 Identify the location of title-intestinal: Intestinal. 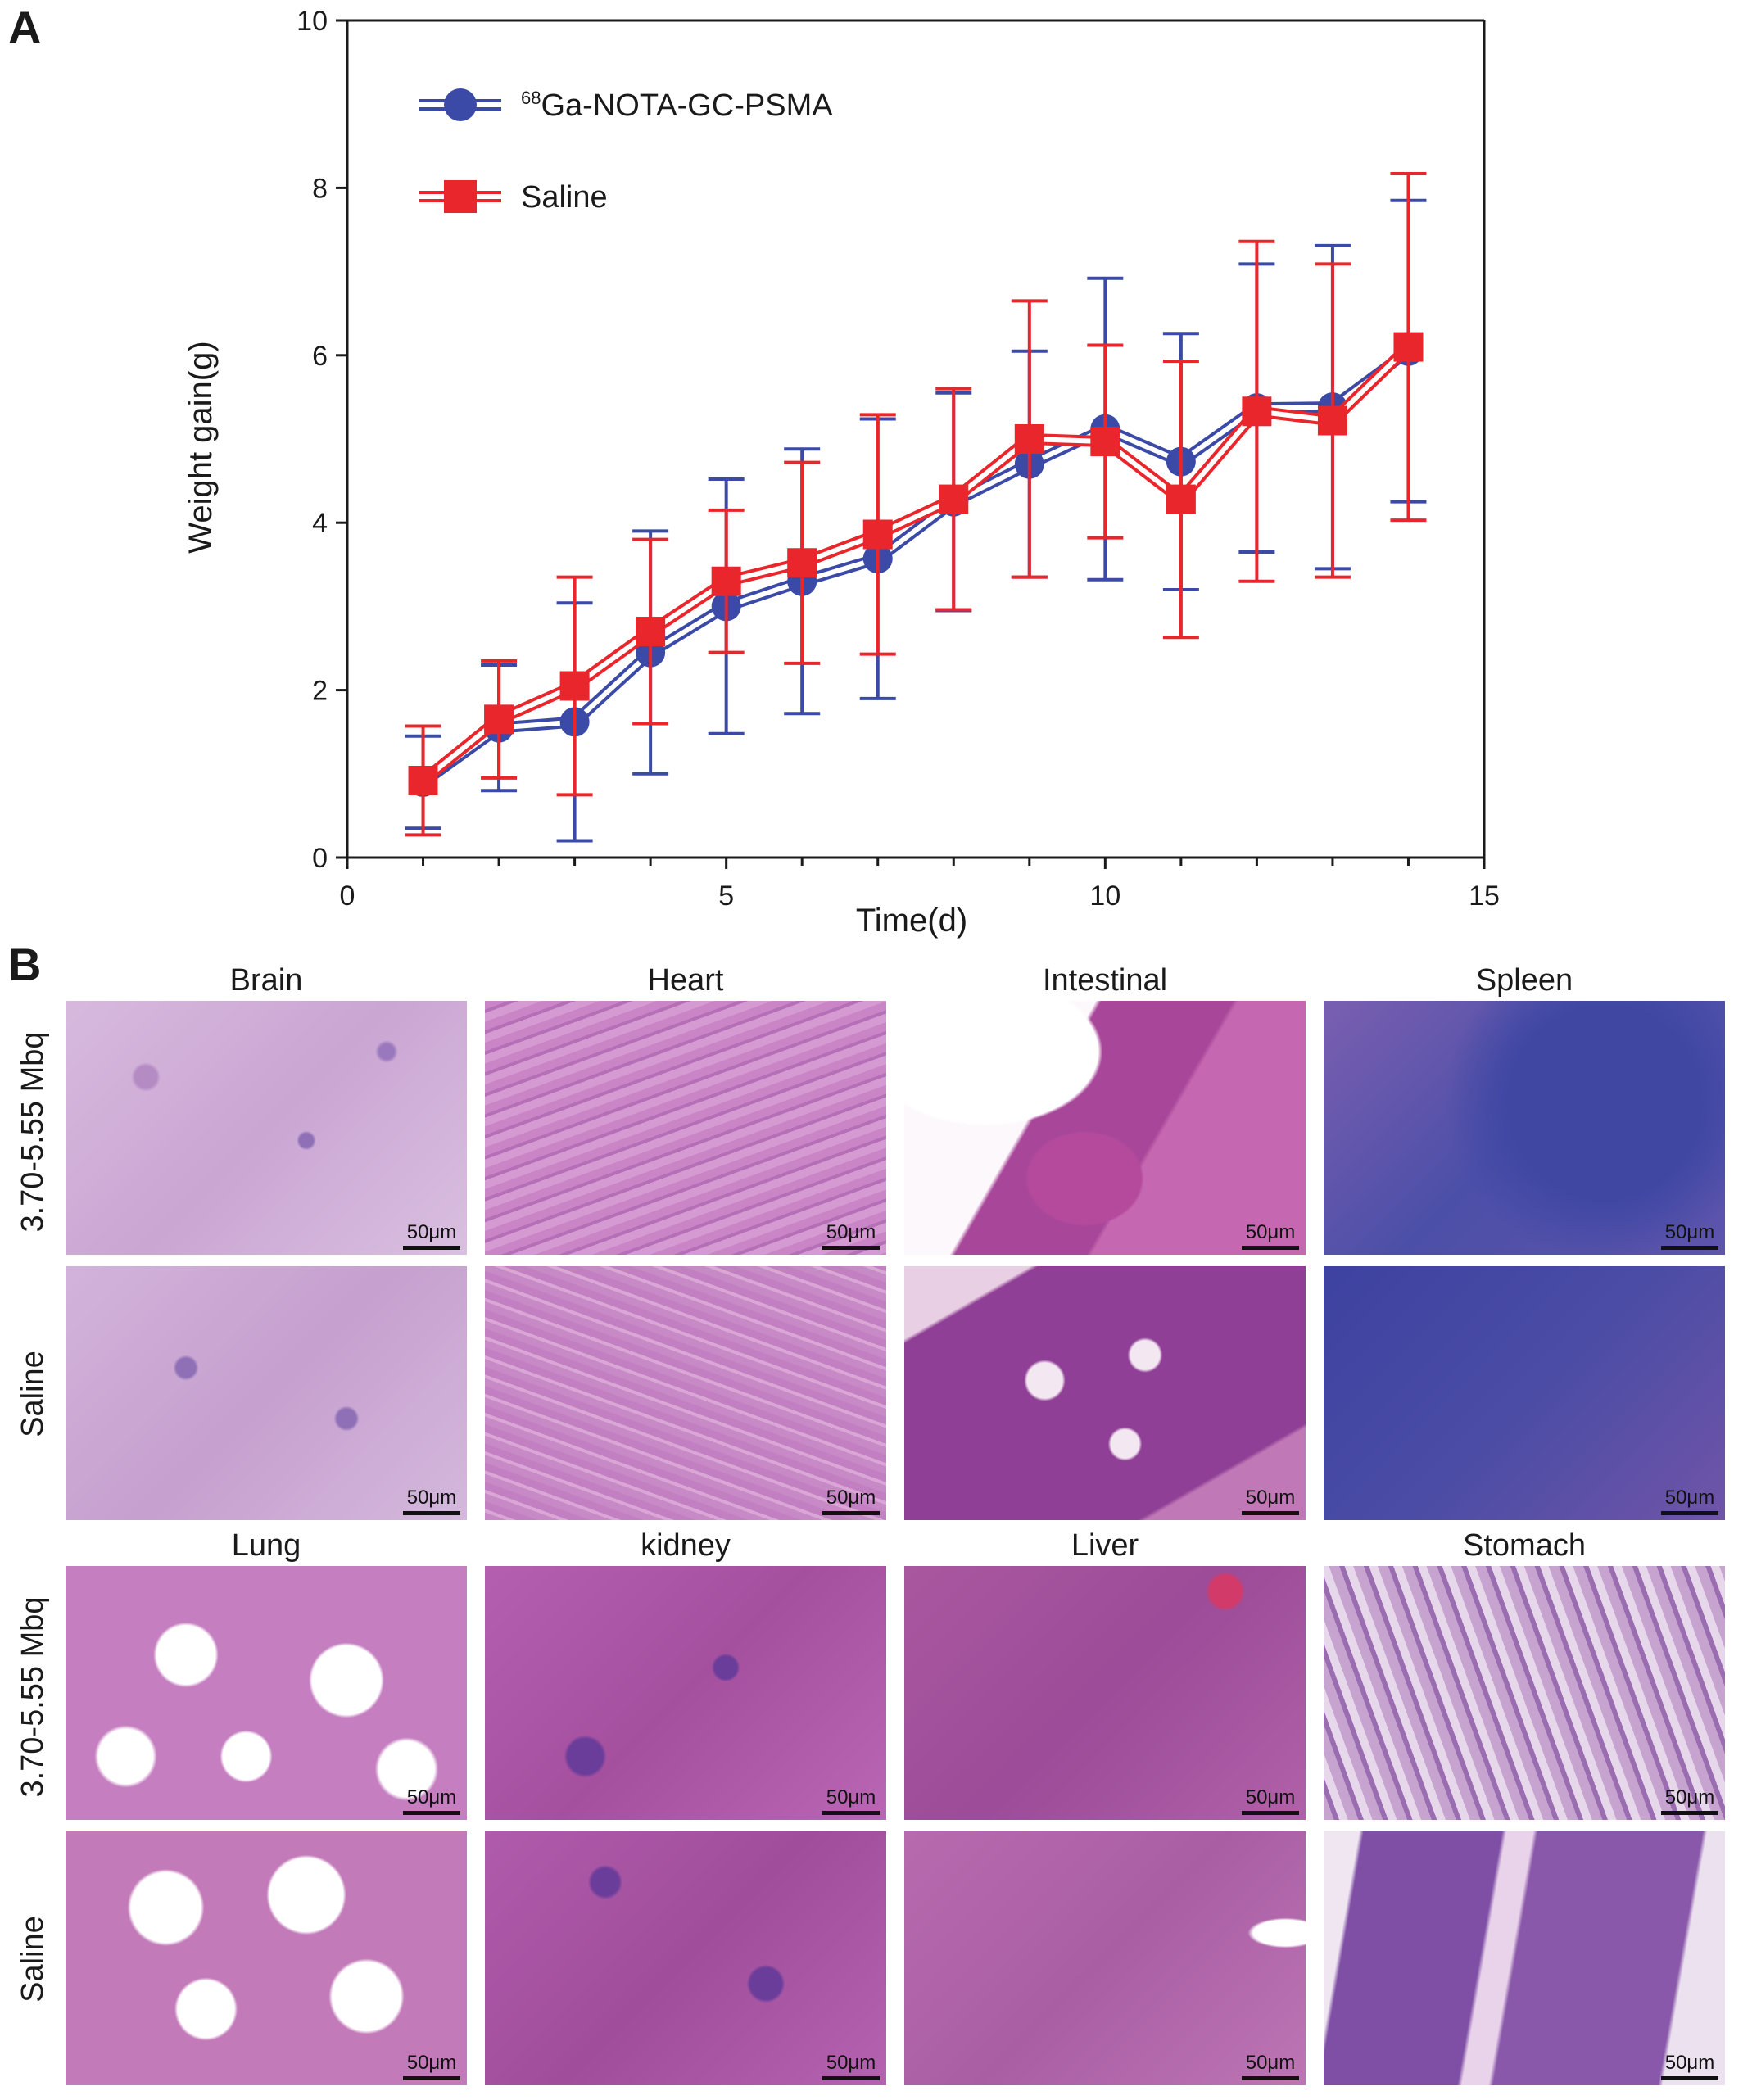
(1105, 980).